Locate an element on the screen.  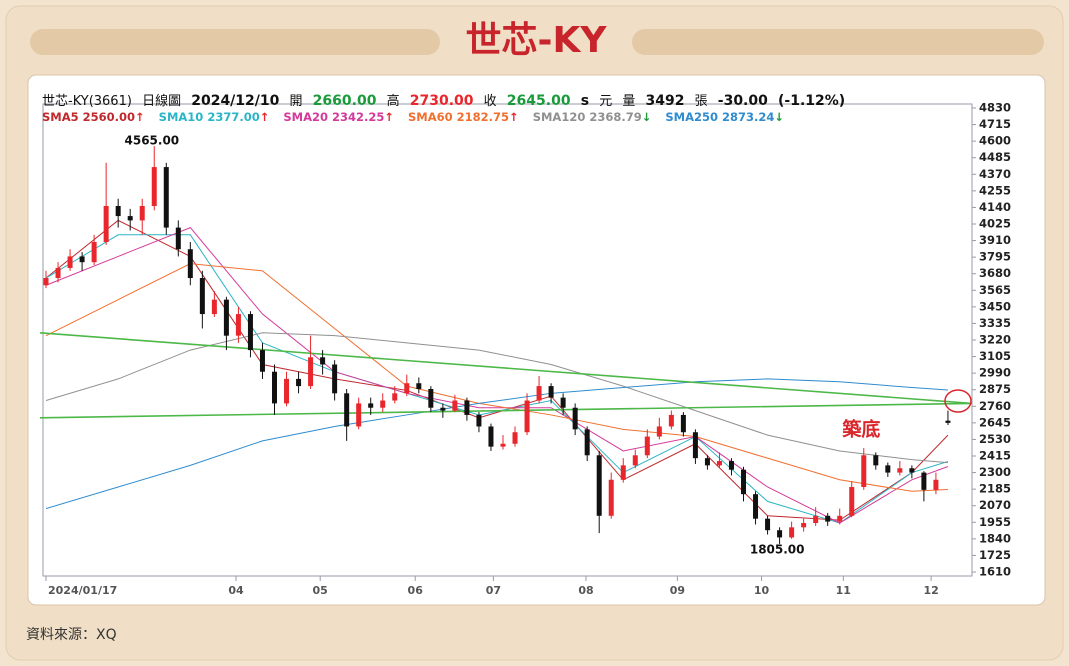
symbol: 世芯-KY(3661) is located at coordinates (87, 101).